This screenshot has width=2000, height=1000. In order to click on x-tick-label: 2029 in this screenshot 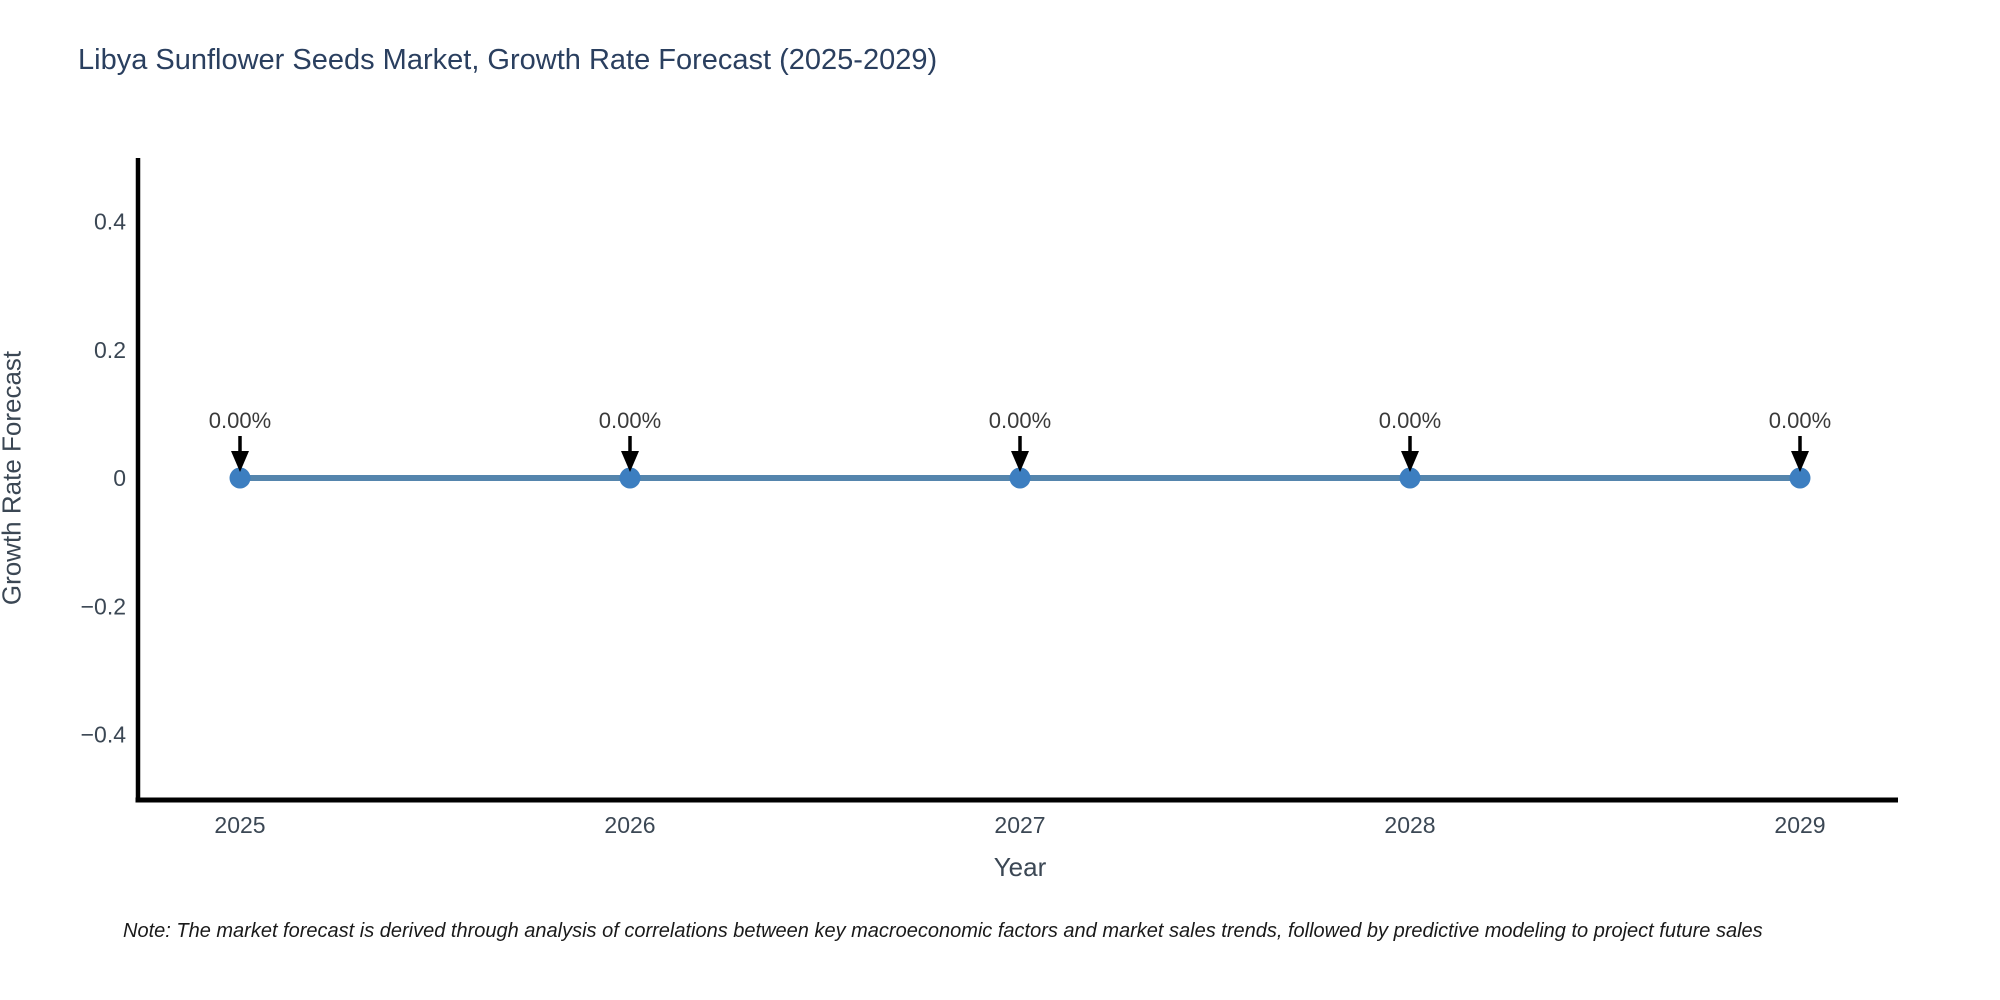, I will do `click(1799, 825)`.